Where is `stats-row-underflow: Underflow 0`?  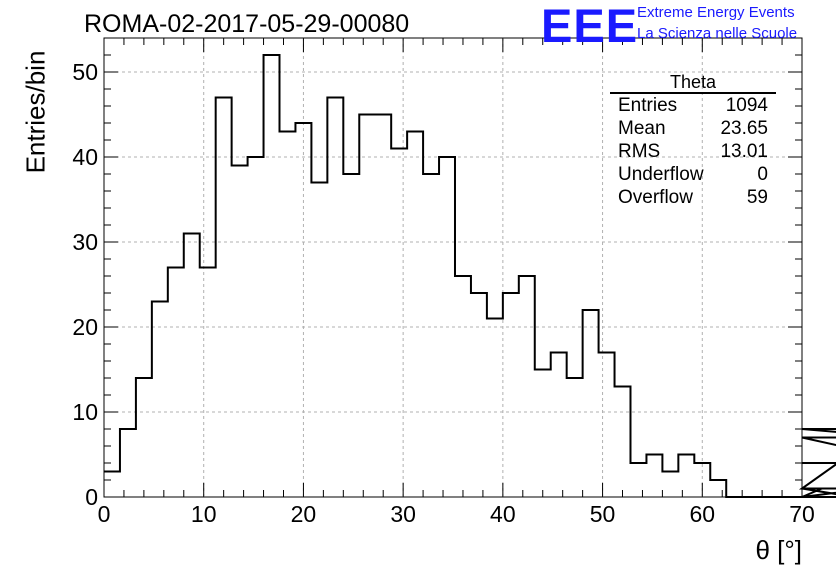
stats-row-underflow: Underflow 0 is located at coordinates (693, 174).